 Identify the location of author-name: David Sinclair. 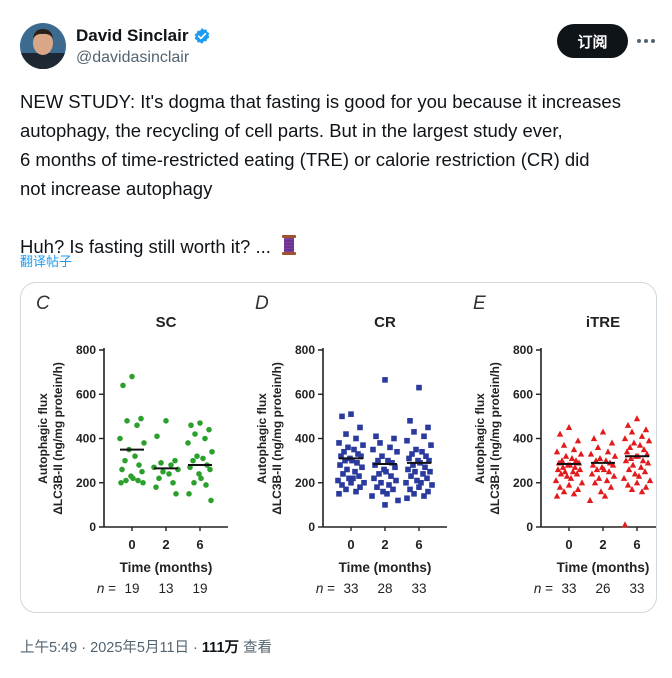
(132, 35).